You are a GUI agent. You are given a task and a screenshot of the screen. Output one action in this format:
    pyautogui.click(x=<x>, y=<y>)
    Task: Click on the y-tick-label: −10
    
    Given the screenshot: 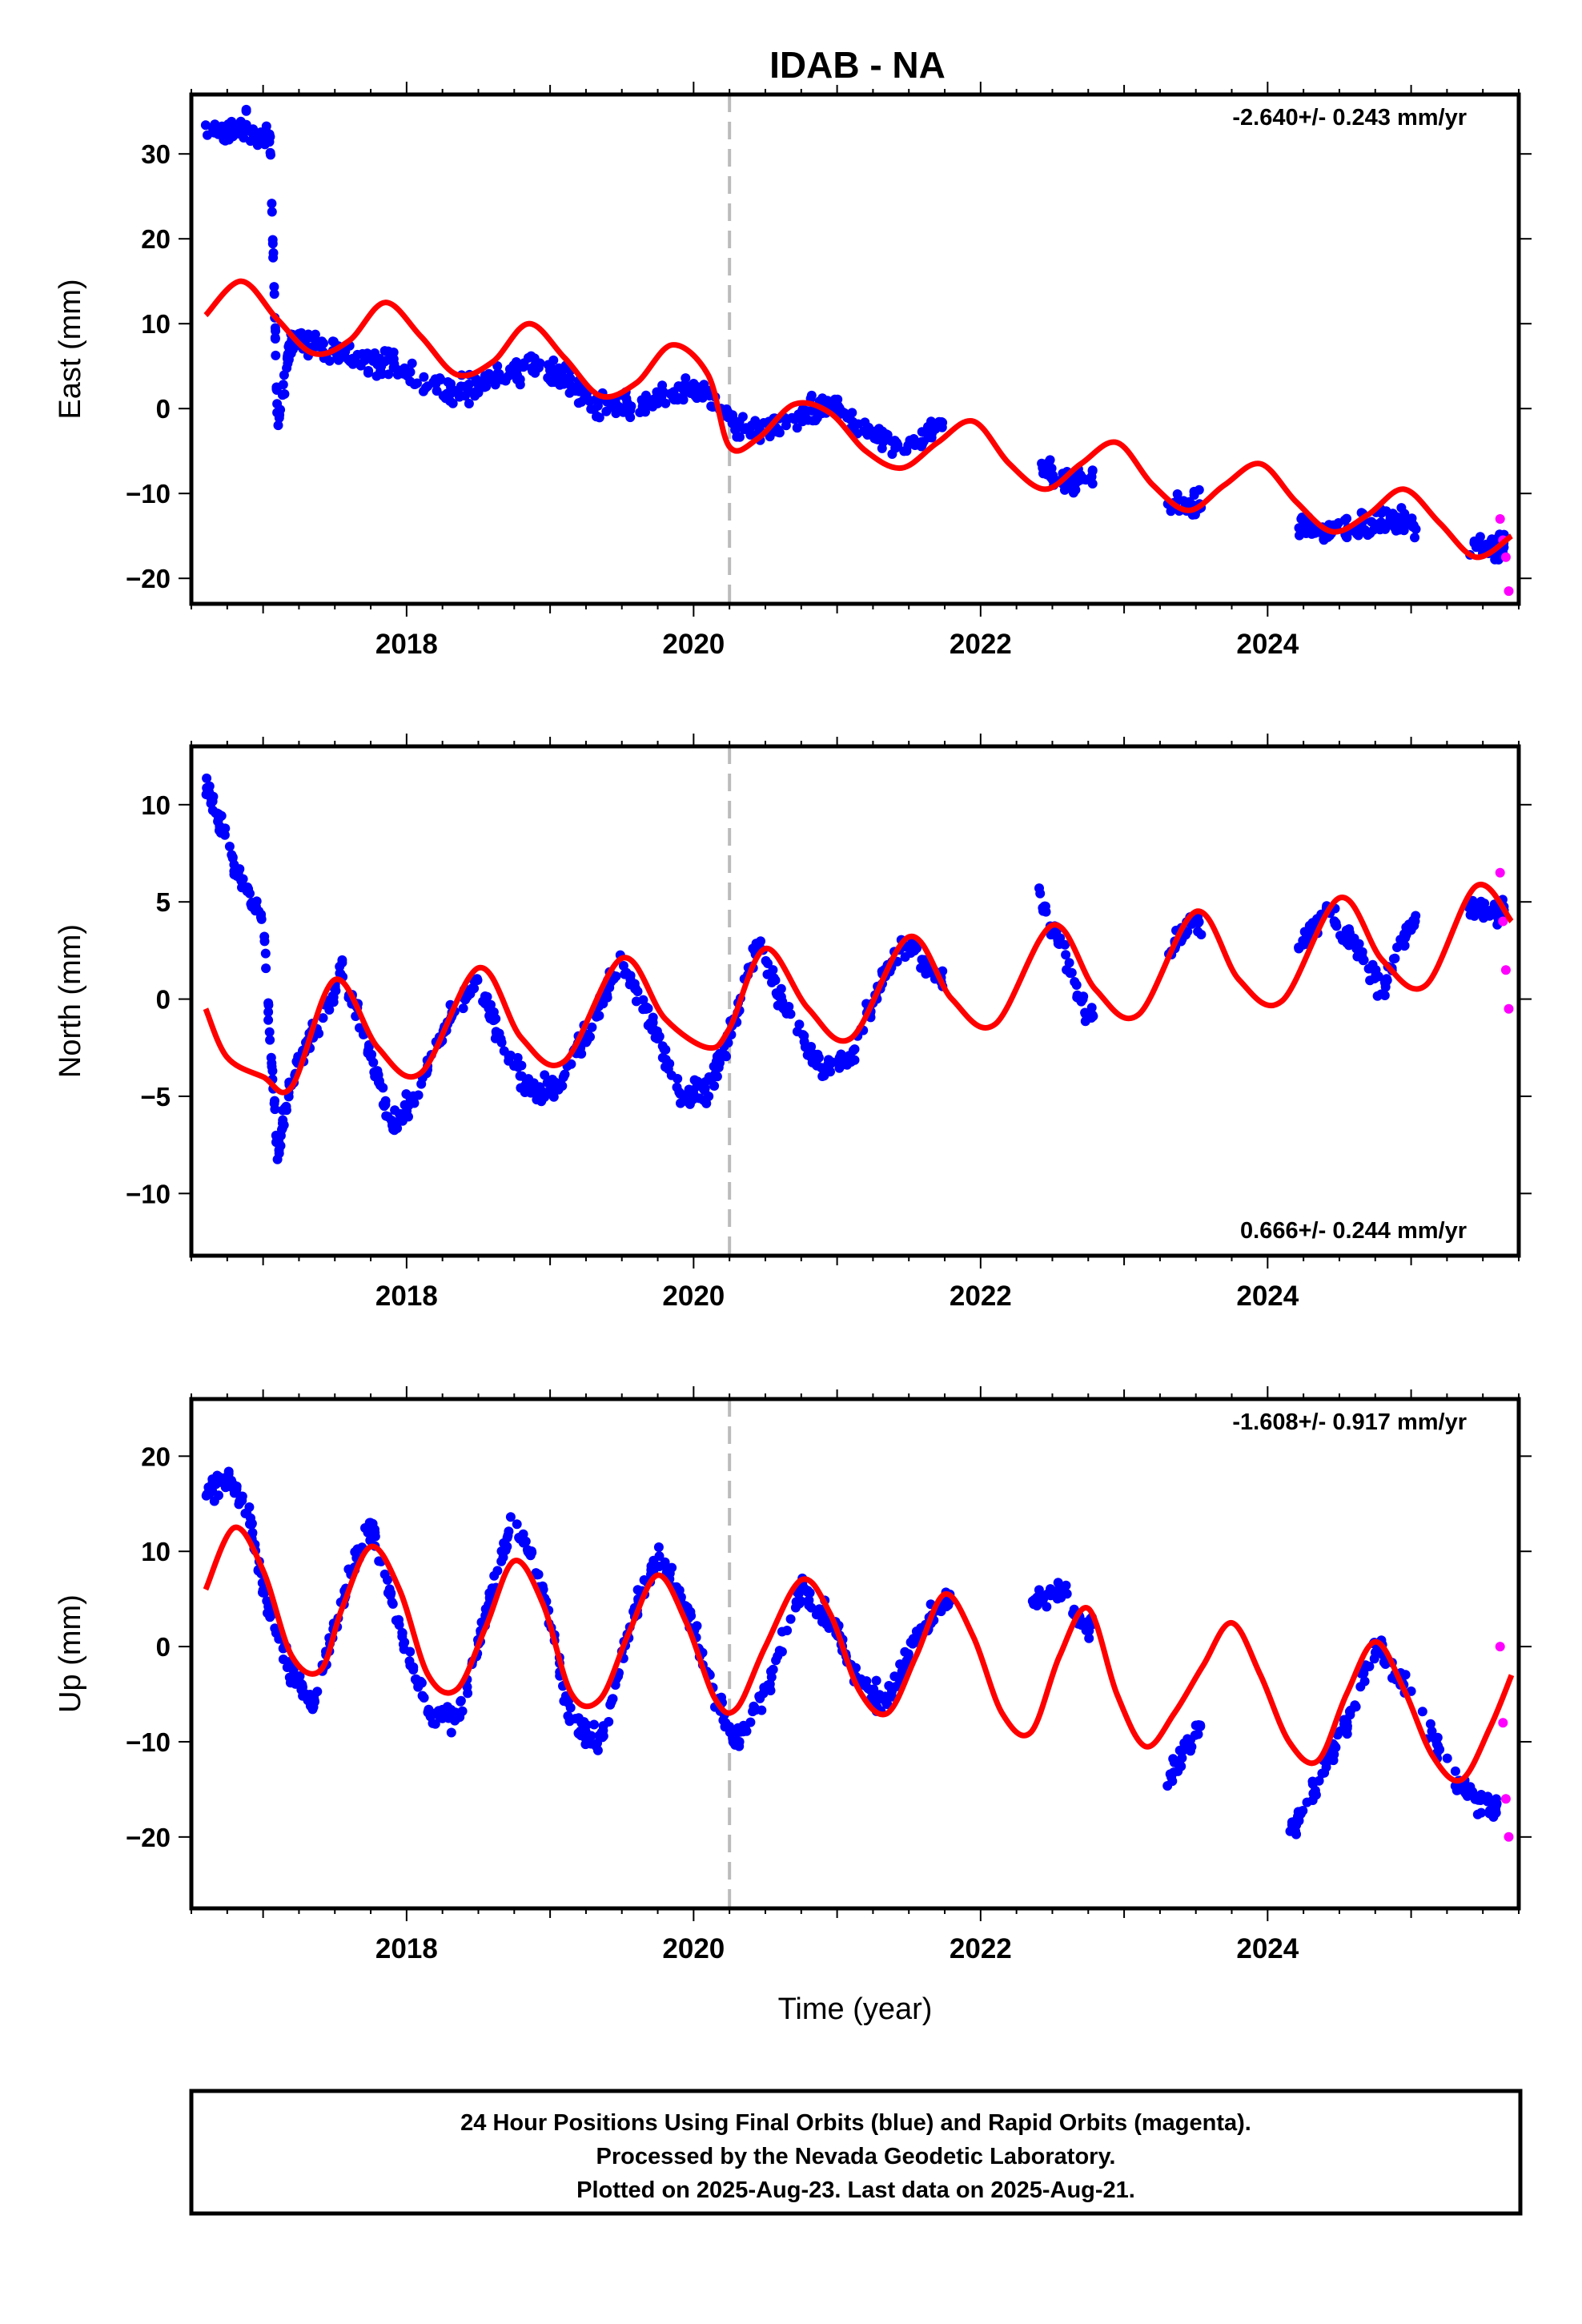 What is the action you would take?
    pyautogui.click(x=148, y=1193)
    